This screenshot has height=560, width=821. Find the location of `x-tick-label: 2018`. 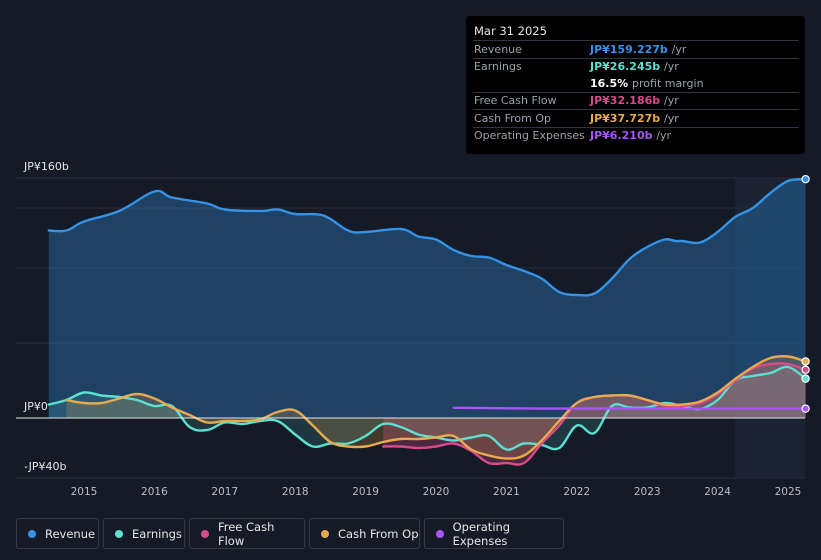

x-tick-label: 2018 is located at coordinates (295, 492).